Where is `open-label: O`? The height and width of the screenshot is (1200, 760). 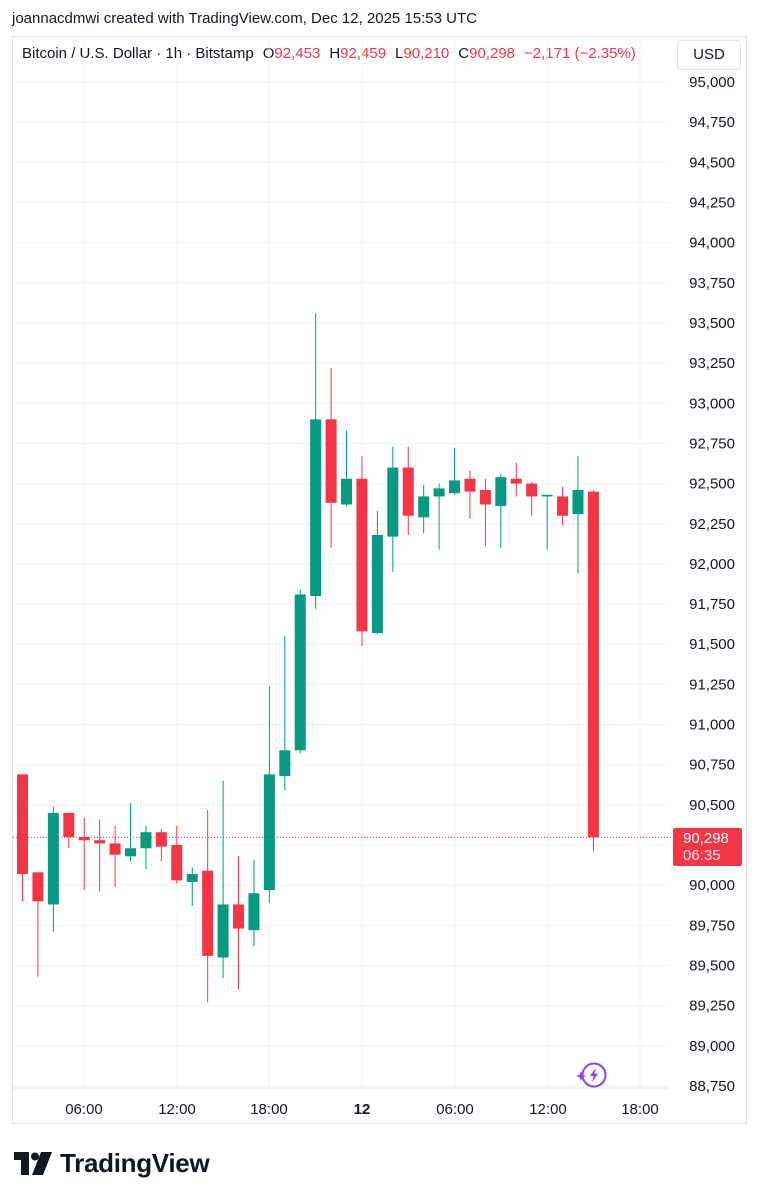 open-label: O is located at coordinates (268, 53).